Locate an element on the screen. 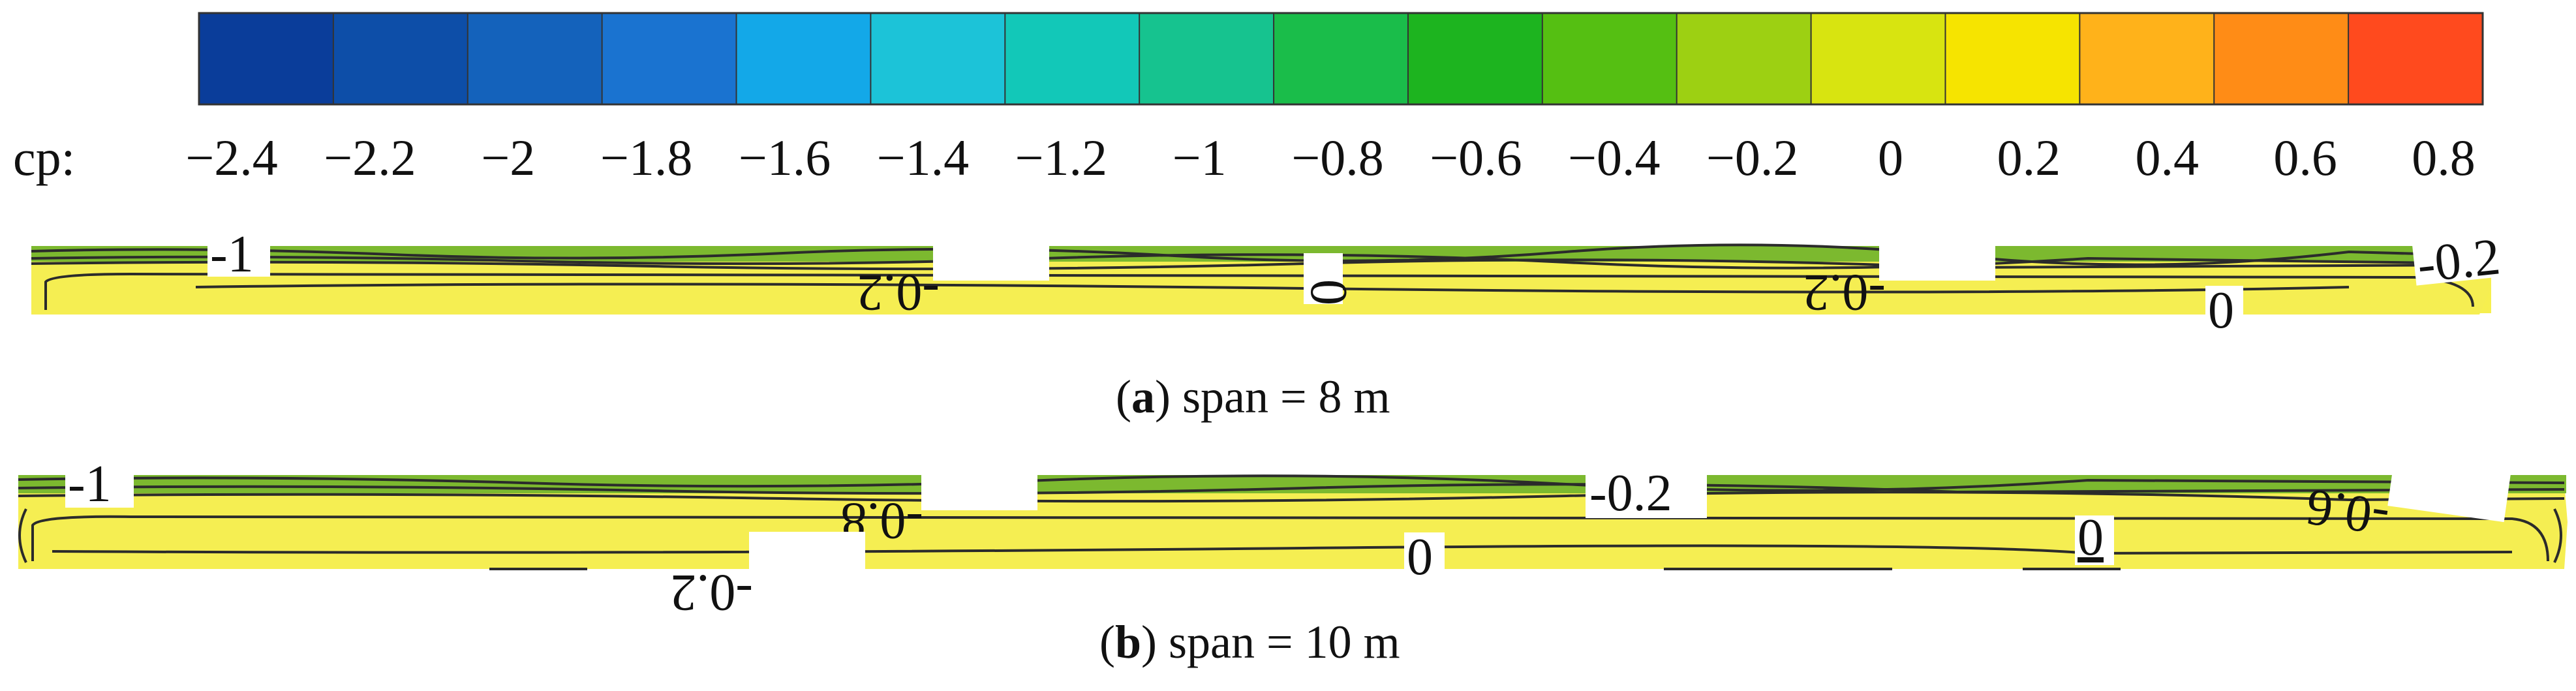 Image resolution: width=2576 pixels, height=691 pixels. colorbar-tick-label: −2 is located at coordinates (508, 158).